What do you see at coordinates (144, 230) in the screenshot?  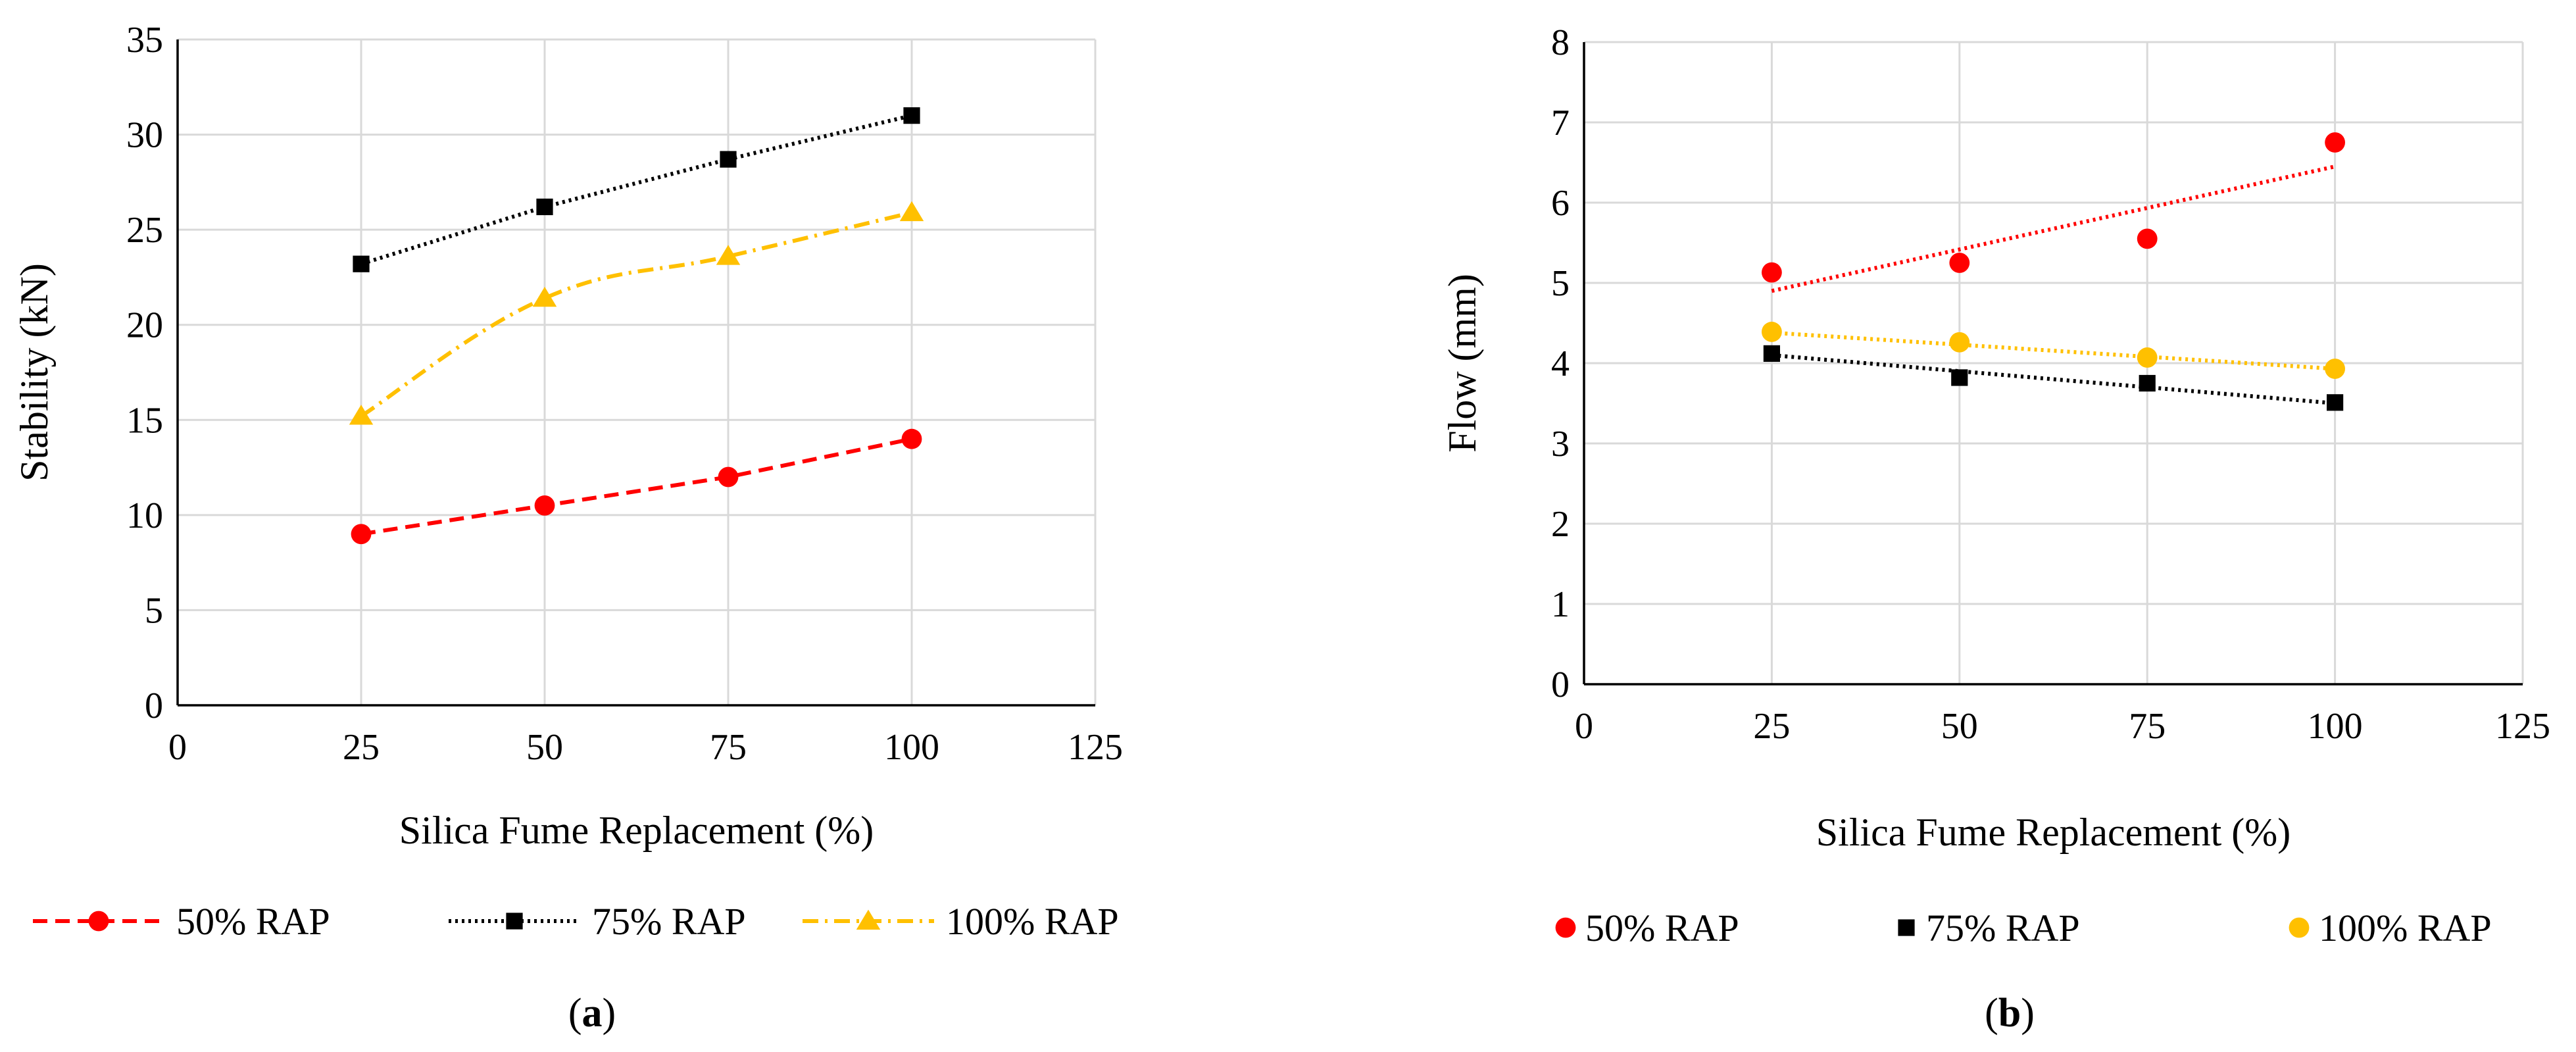 I see `y-tick-label: 25` at bounding box center [144, 230].